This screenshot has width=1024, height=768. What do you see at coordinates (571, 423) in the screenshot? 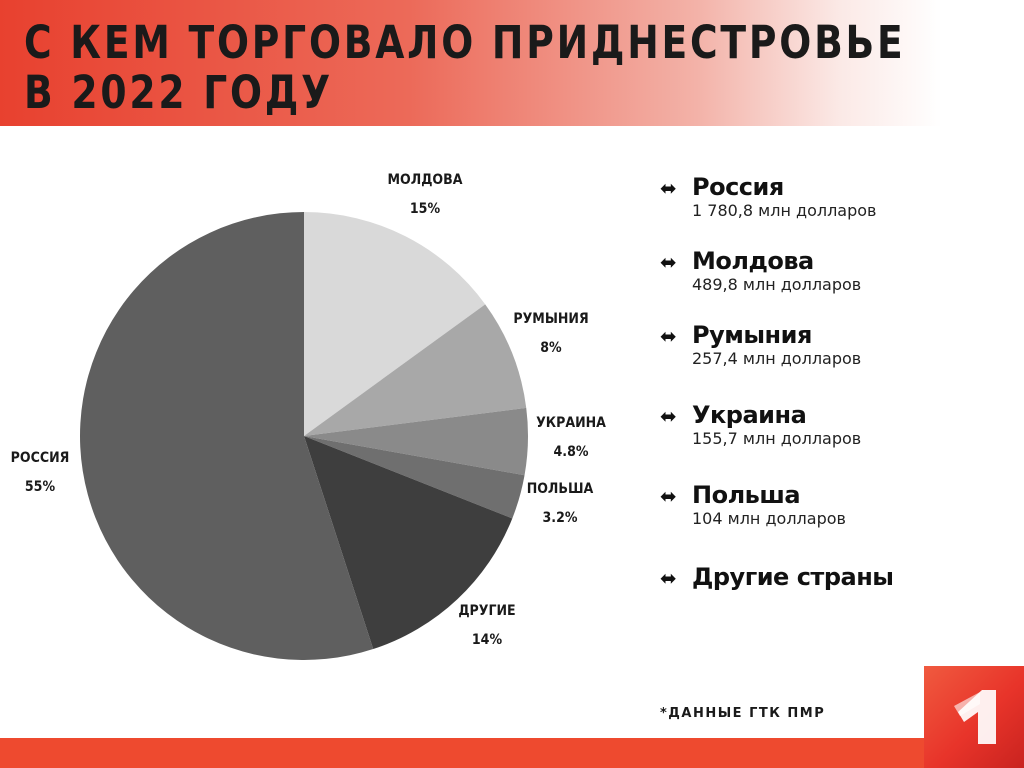
I see `slice-label: УКРАИНА` at bounding box center [571, 423].